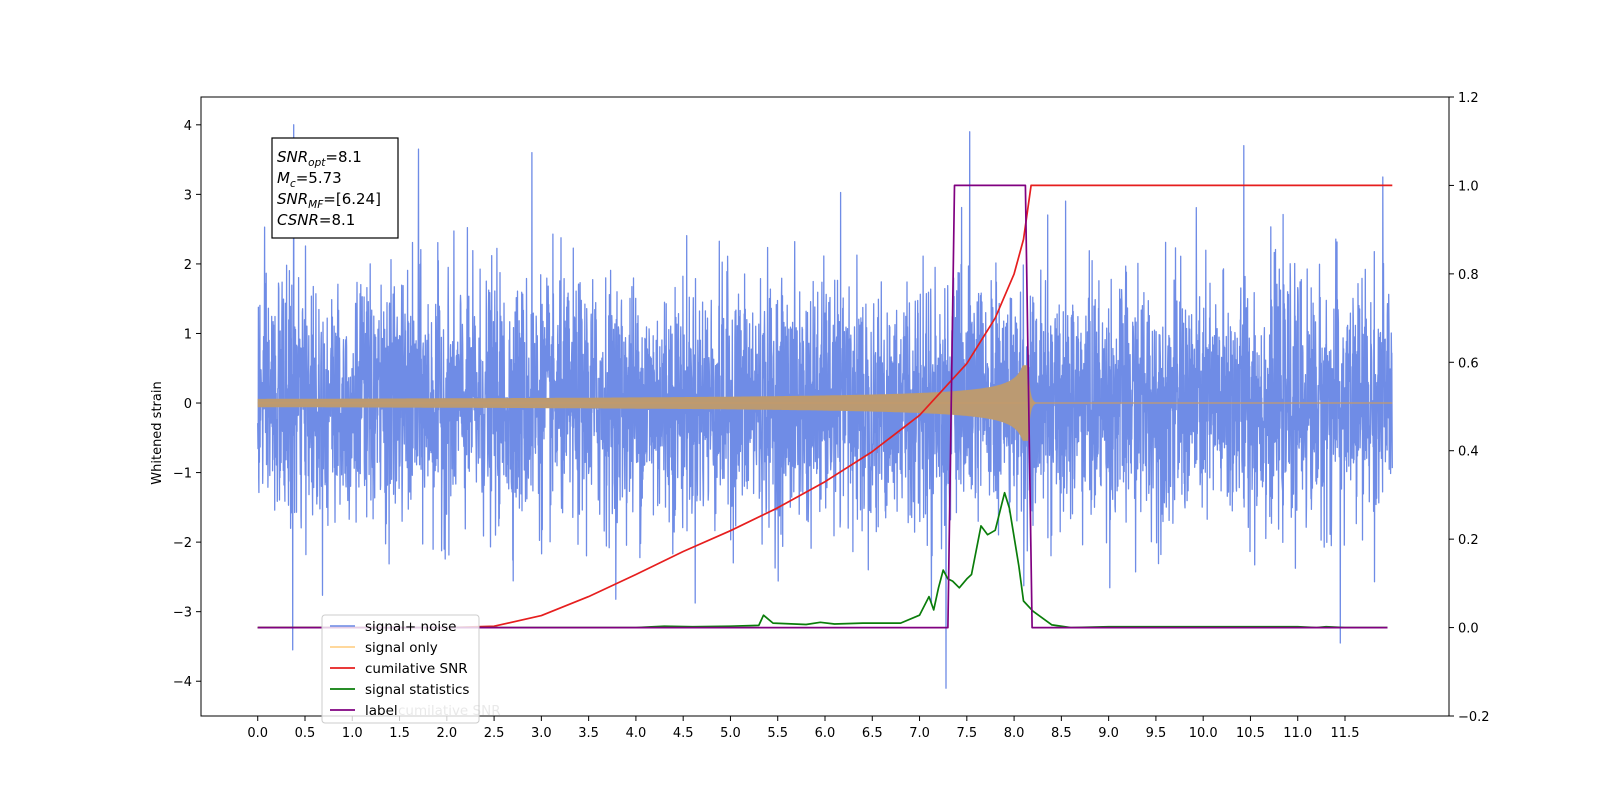 The image size is (1600, 800). Describe the element at coordinates (1297, 733) in the screenshot. I see `x-tick-label: 11.0` at that location.